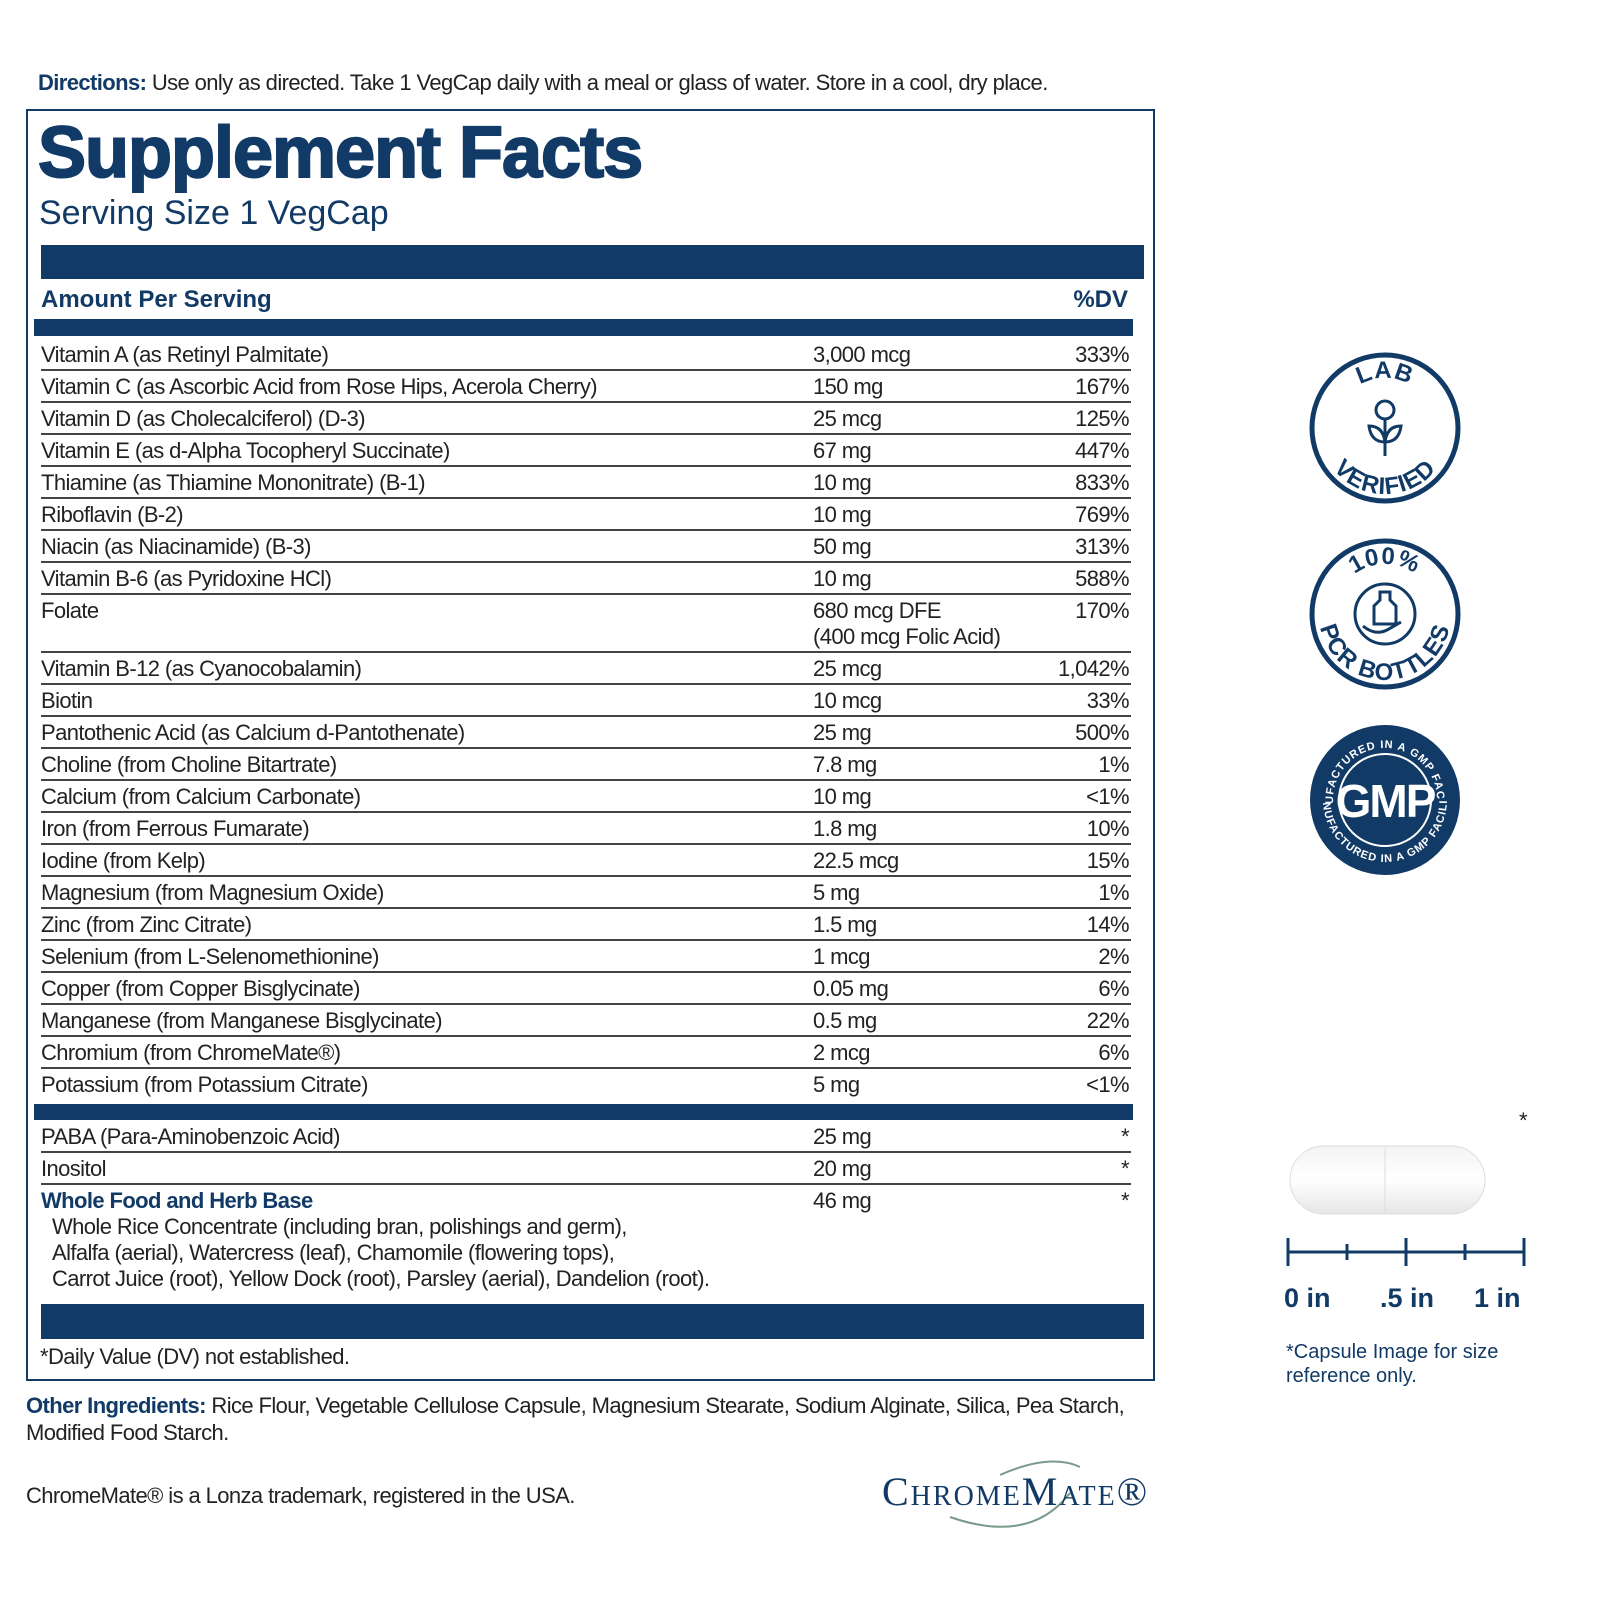  Describe the element at coordinates (112, 514) in the screenshot. I see `nutrient-name: Riboflavin (B-2)` at that location.